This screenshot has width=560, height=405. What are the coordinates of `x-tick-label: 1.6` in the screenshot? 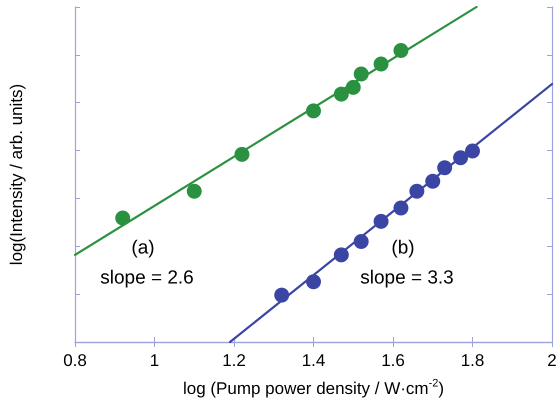 It's located at (393, 360).